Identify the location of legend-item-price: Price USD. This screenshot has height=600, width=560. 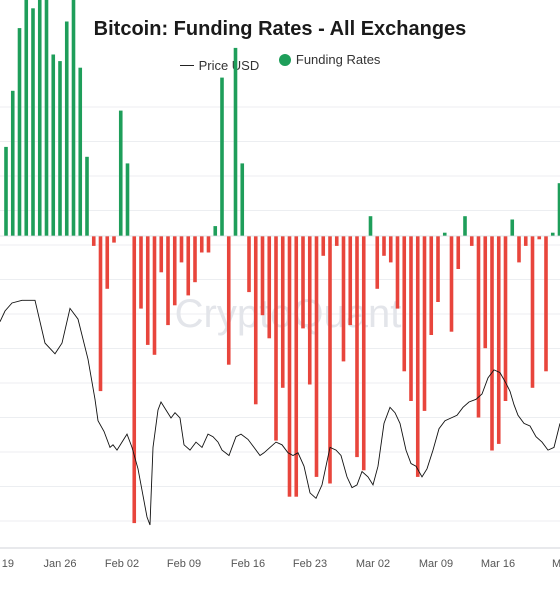
(219, 65).